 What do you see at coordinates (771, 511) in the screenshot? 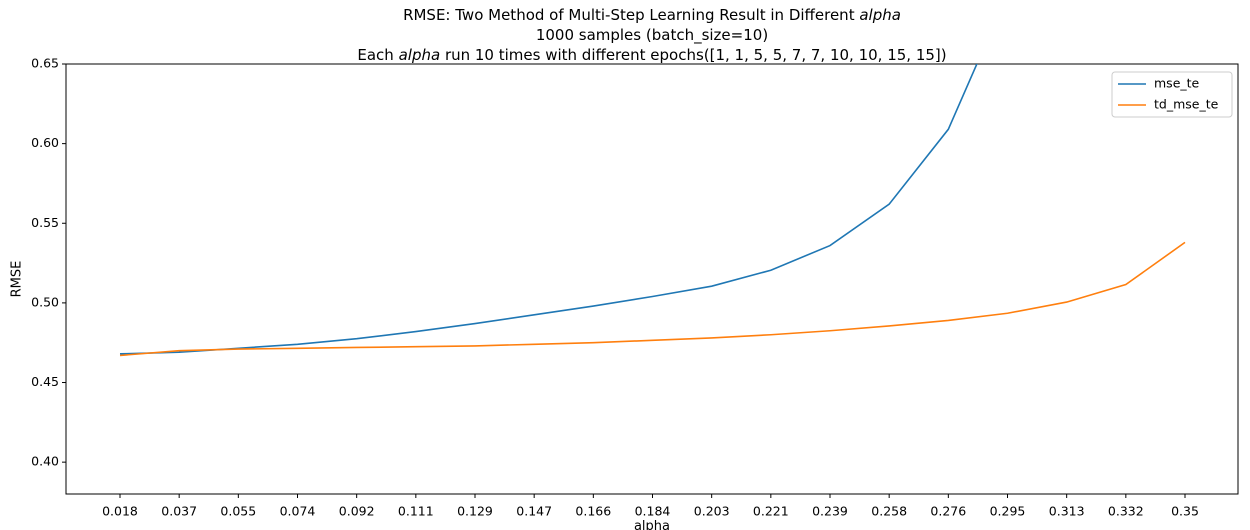
I see `x-tick-label: 0.221` at bounding box center [771, 511].